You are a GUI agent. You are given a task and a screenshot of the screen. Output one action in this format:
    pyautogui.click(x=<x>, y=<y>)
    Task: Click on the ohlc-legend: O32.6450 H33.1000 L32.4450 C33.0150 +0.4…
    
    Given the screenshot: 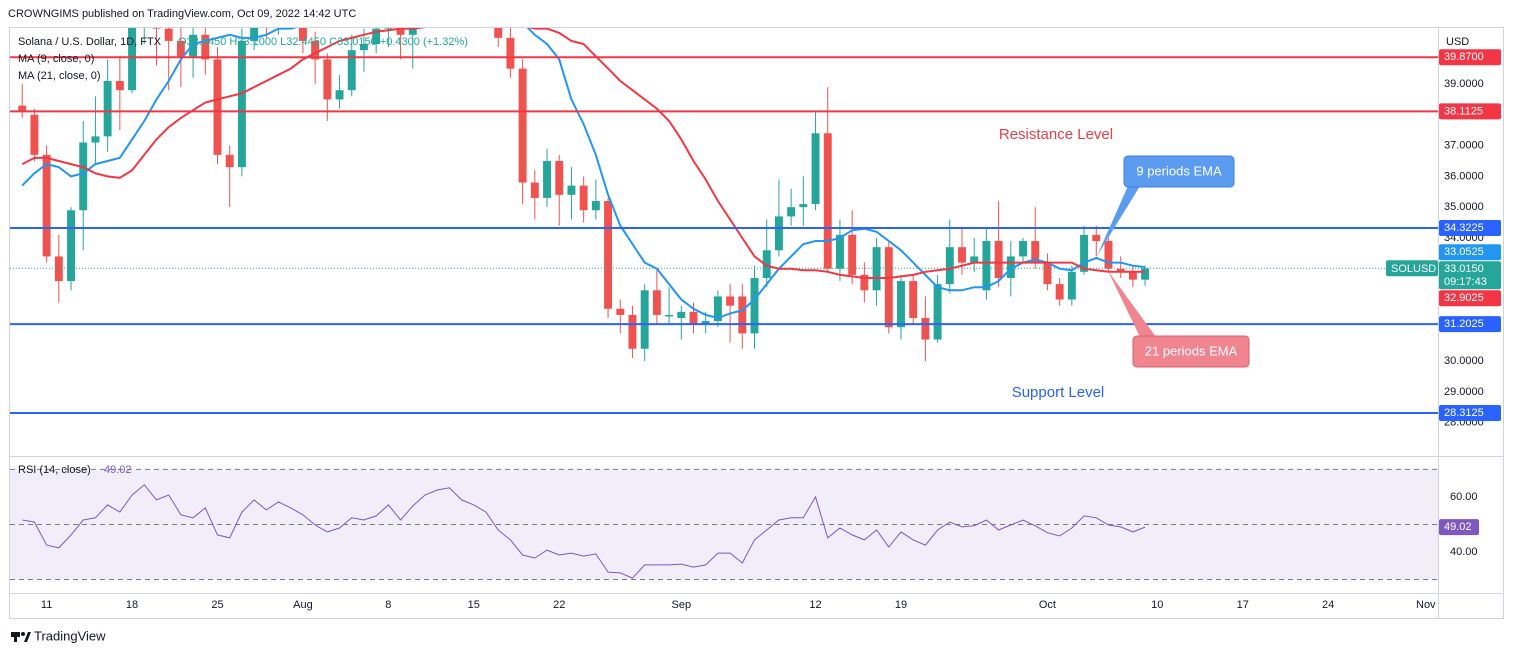 What is the action you would take?
    pyautogui.click(x=323, y=42)
    